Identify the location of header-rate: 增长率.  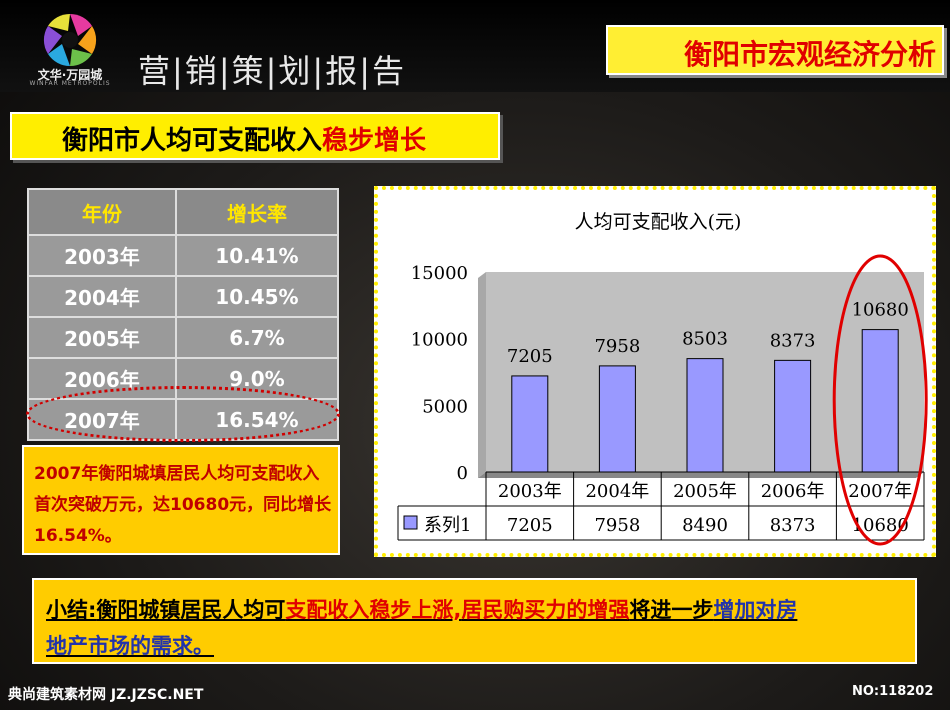
(257, 212).